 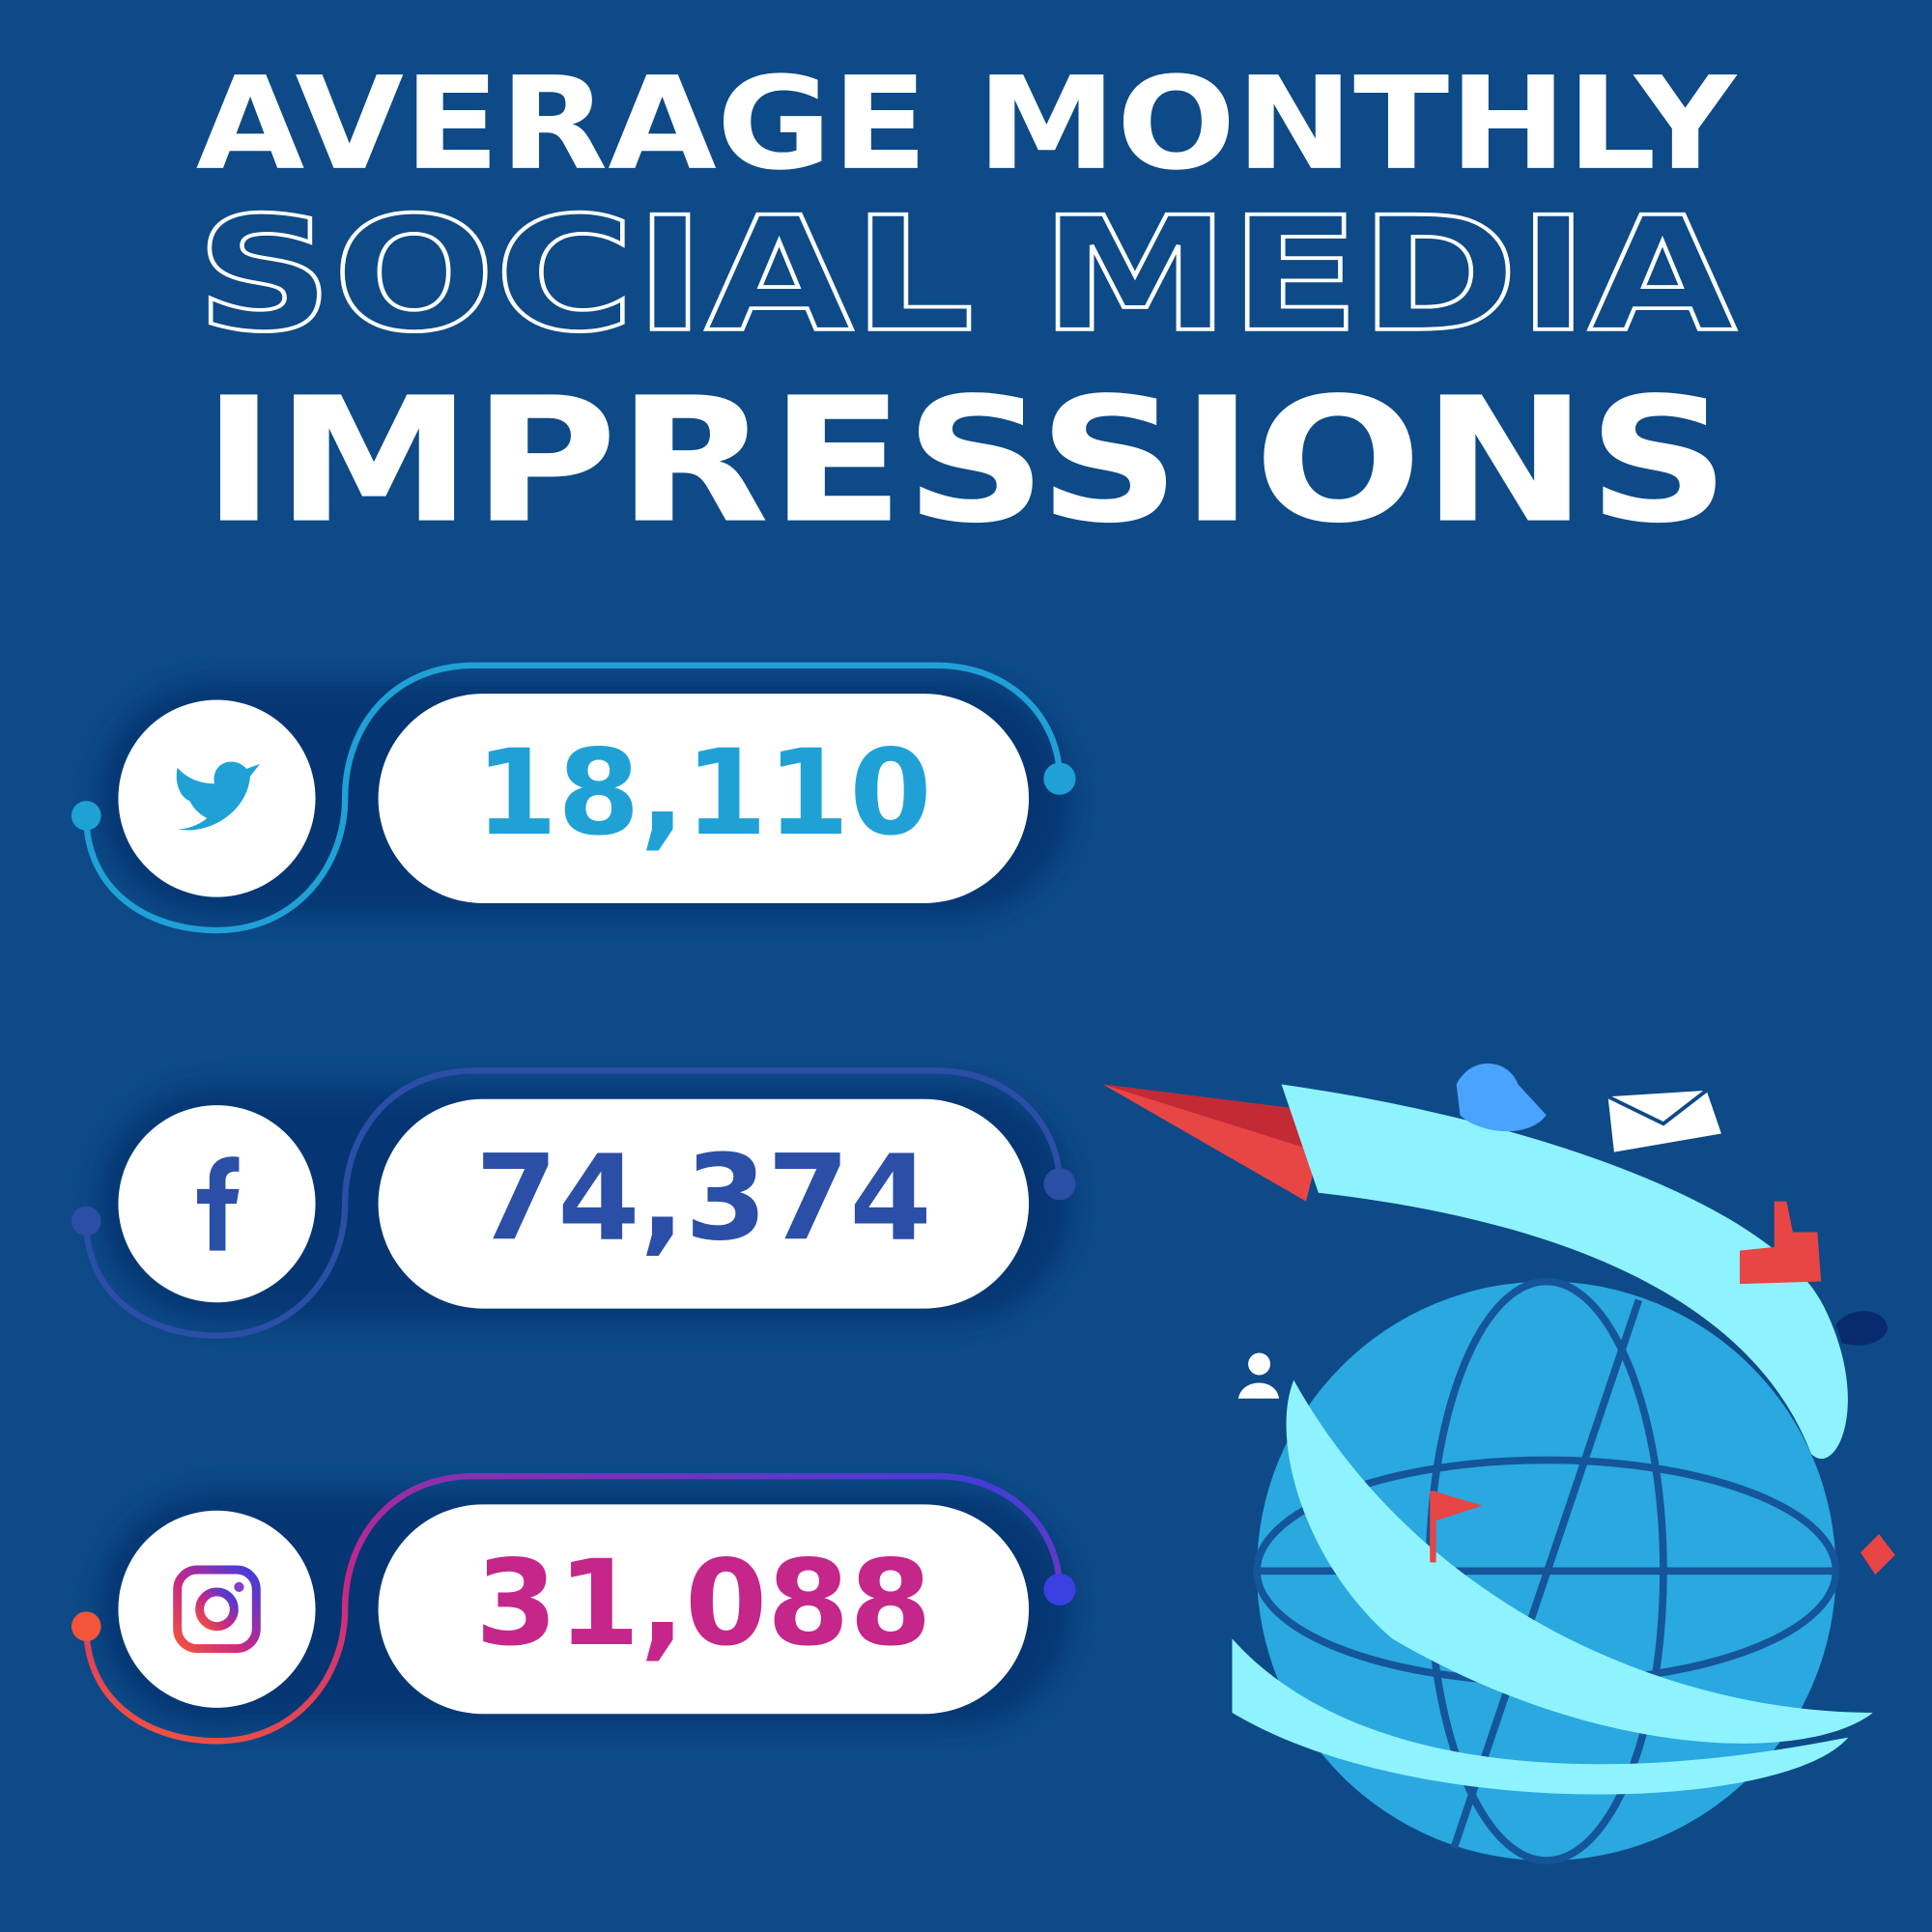 What do you see at coordinates (218, 1203) in the screenshot?
I see `facebook-icon` at bounding box center [218, 1203].